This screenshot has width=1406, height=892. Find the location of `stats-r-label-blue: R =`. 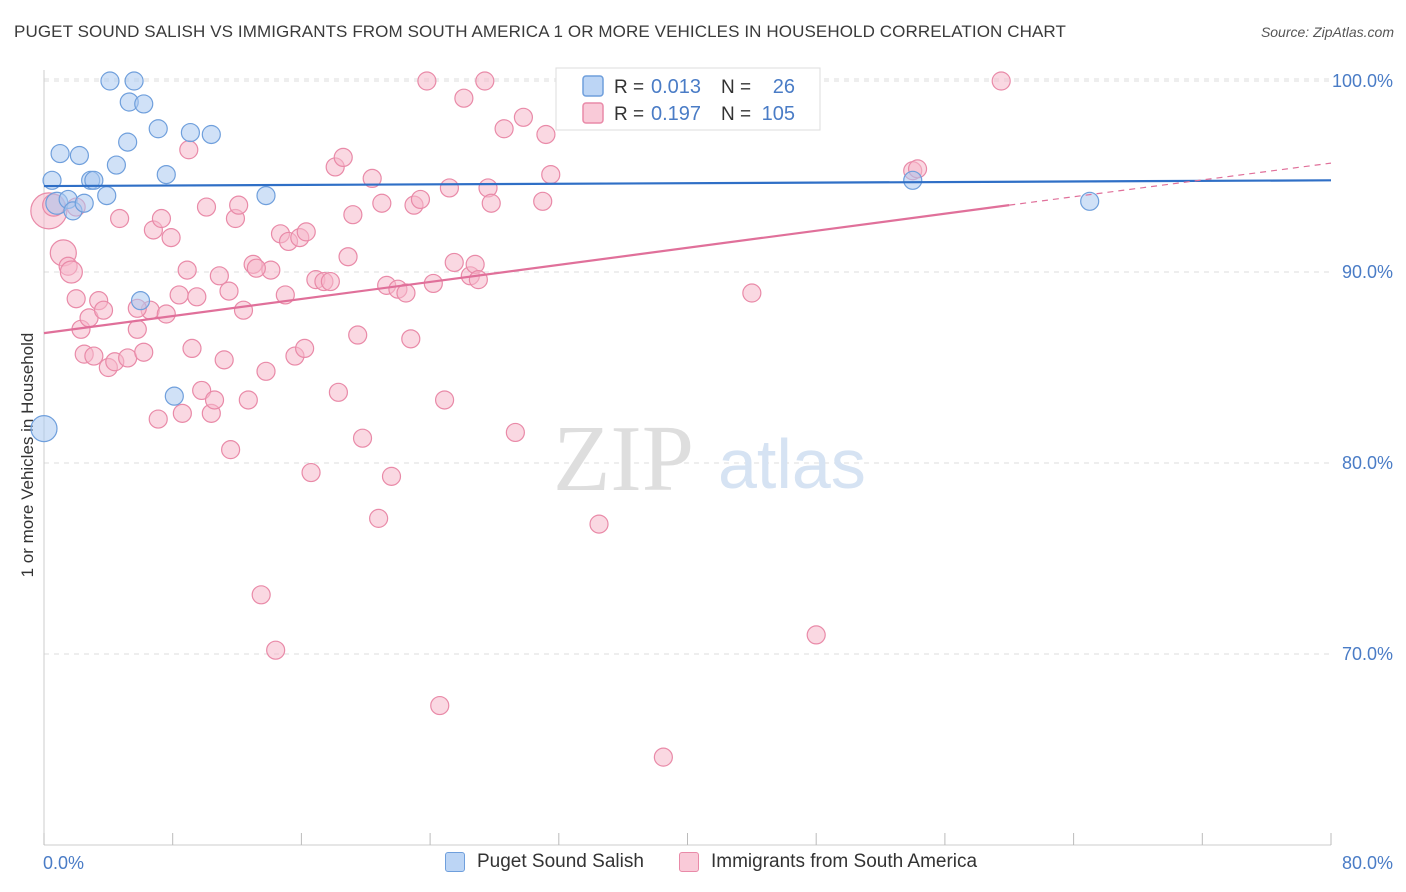

stats-r-label-blue: R = is located at coordinates (629, 87).